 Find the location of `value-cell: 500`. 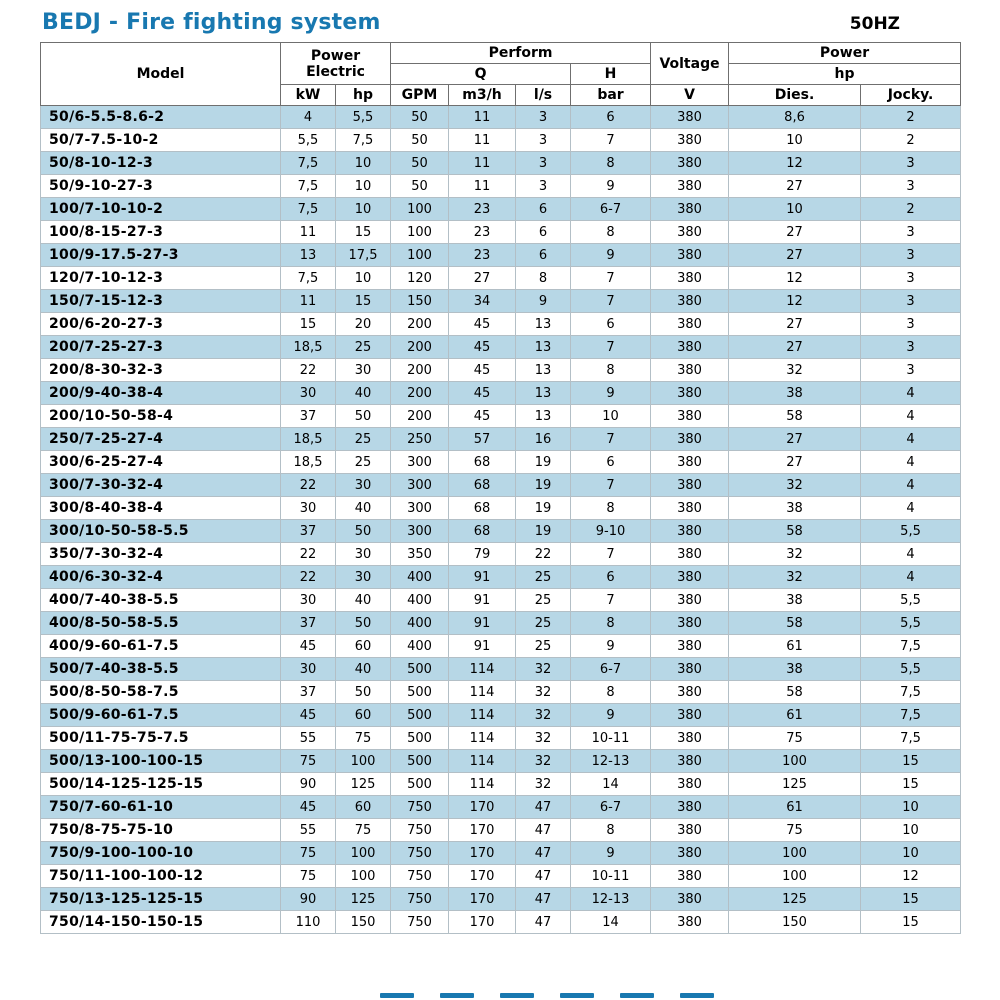

value-cell: 500 is located at coordinates (420, 738).